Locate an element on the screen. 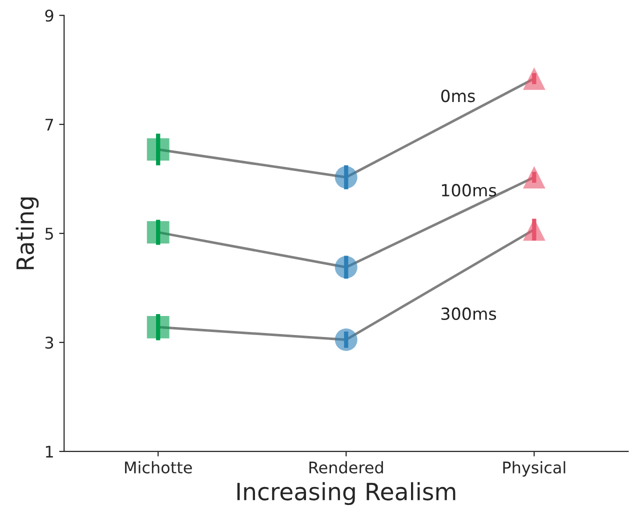 Image resolution: width=641 pixels, height=513 pixels. series-label: 300ms is located at coordinates (468, 313).